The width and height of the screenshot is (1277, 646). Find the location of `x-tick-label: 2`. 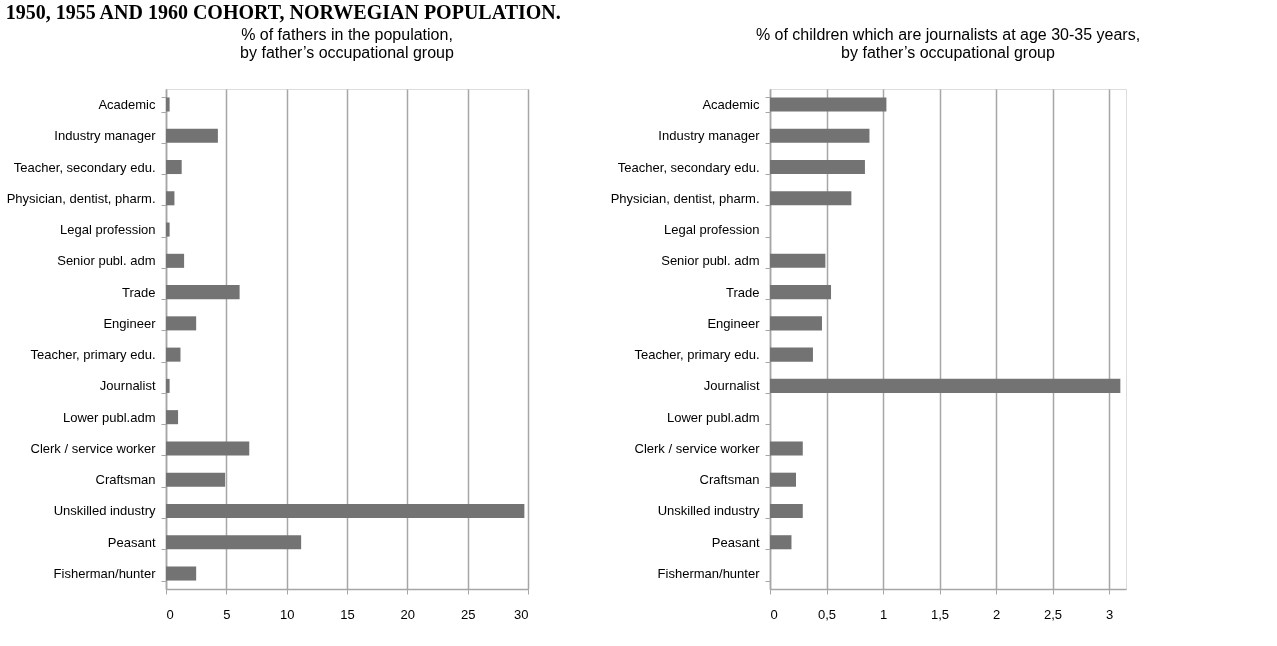

x-tick-label: 2 is located at coordinates (996, 614).